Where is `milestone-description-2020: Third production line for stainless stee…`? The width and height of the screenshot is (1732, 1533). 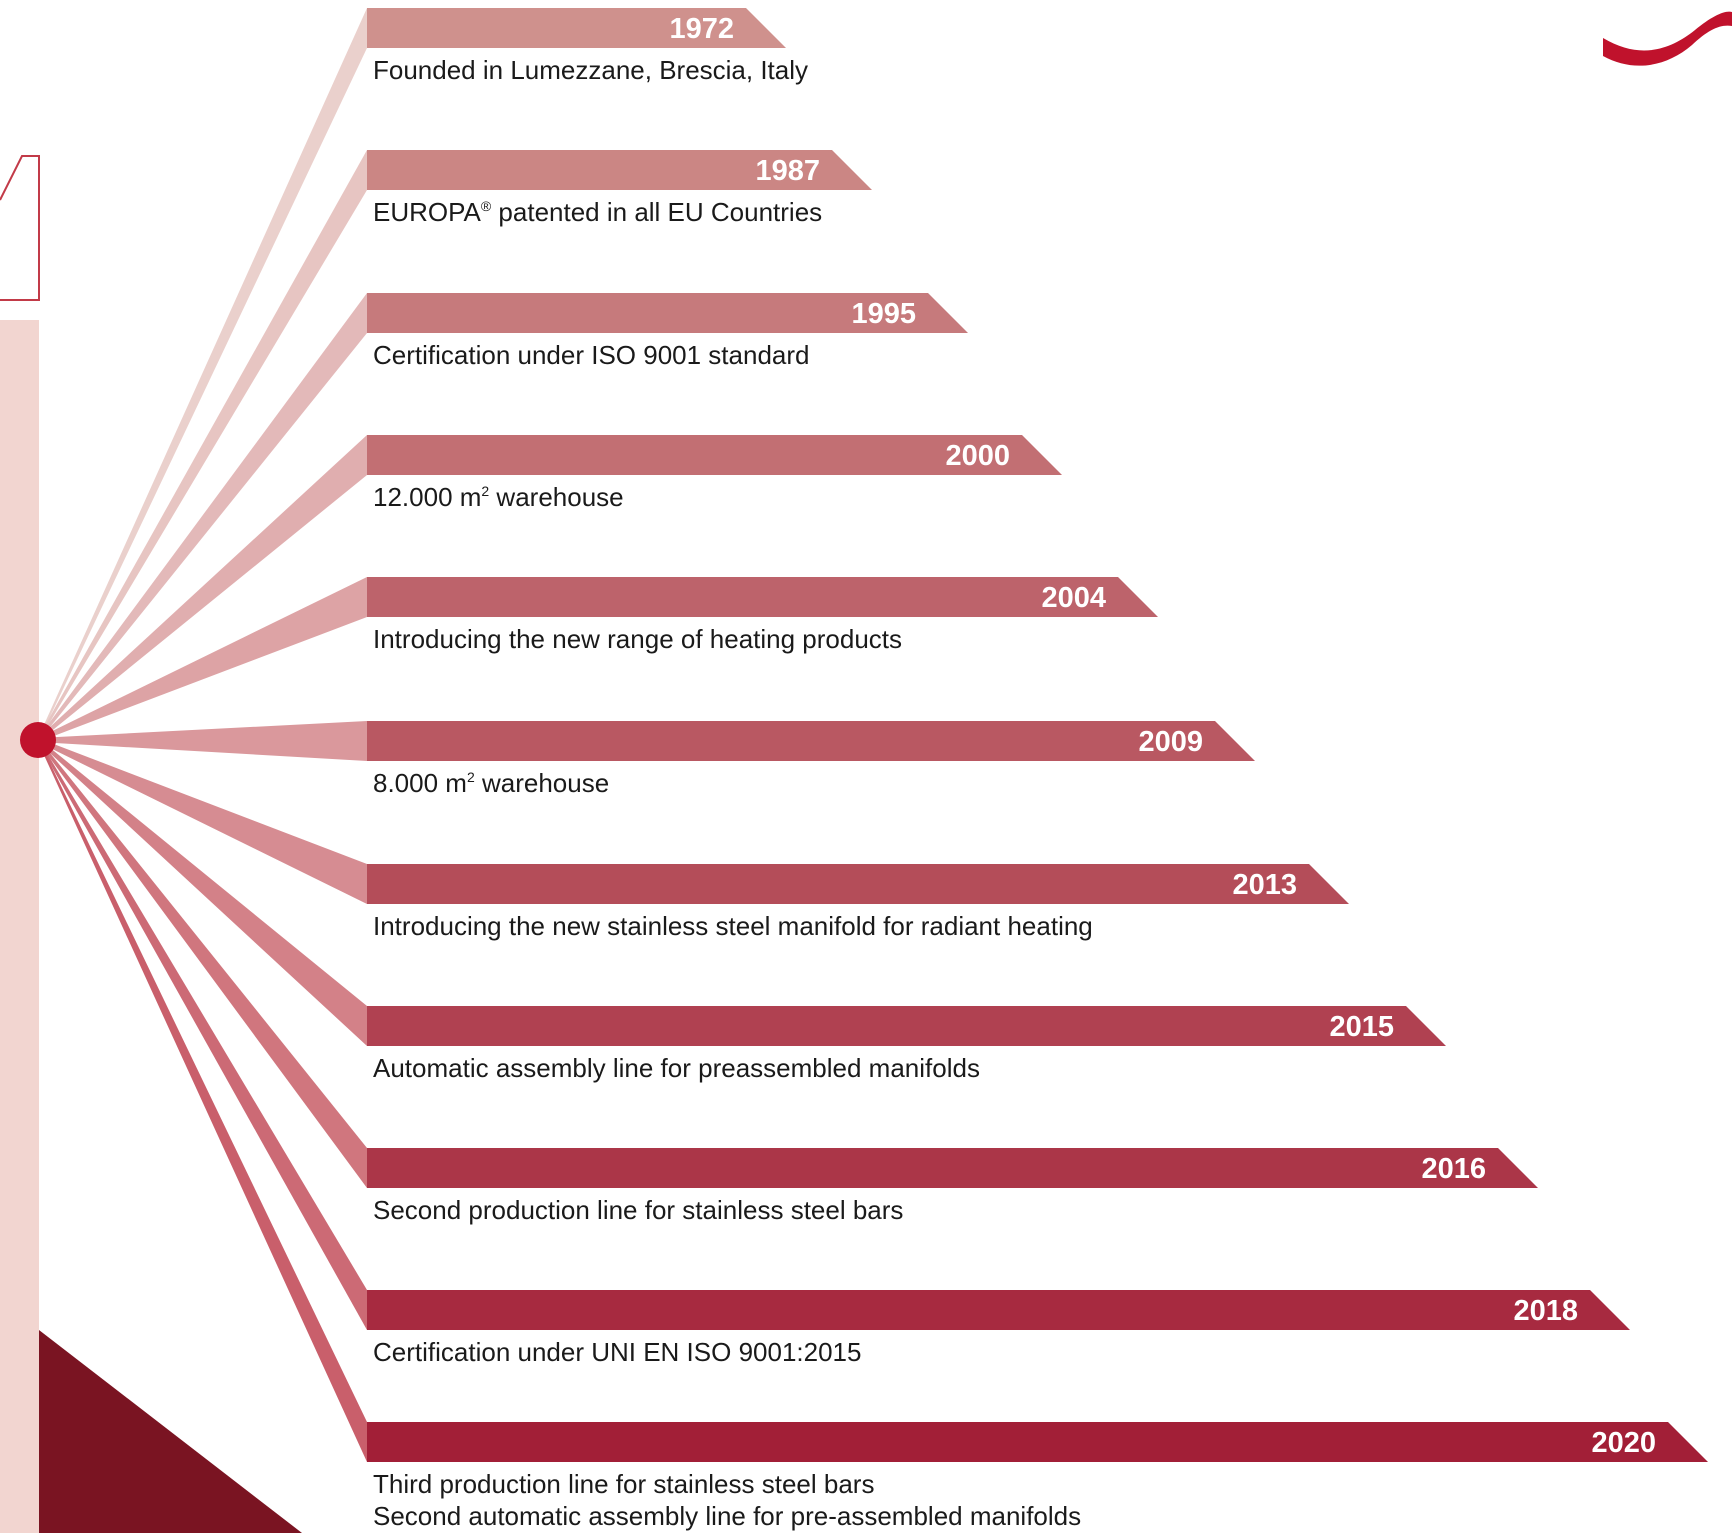
milestone-description-2020: Third production line for stainless stee… is located at coordinates (727, 1500).